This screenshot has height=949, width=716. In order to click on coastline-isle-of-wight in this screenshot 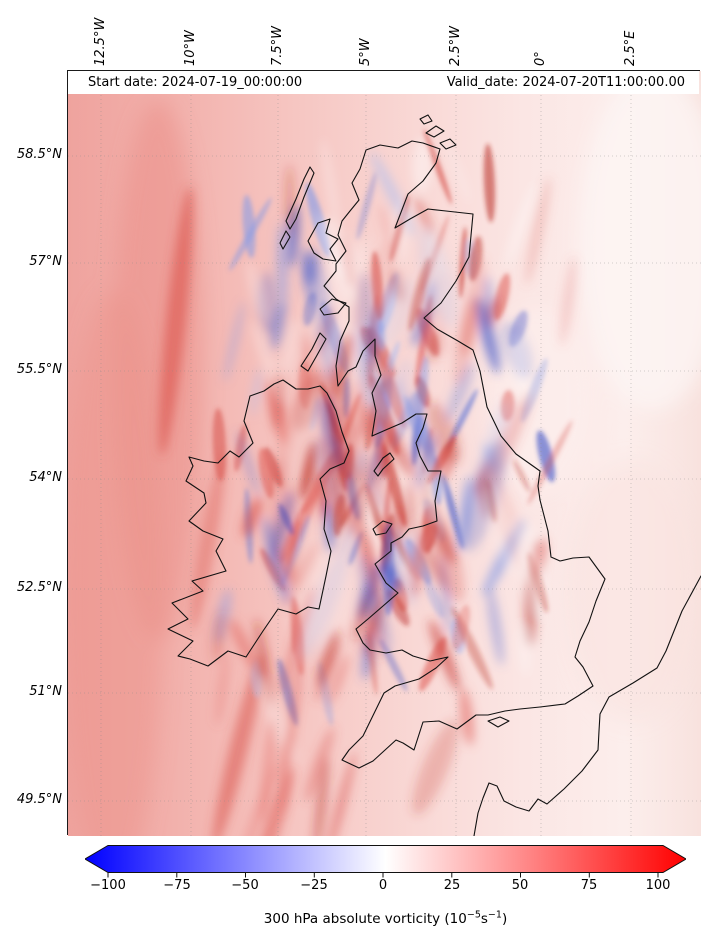, I will do `click(498, 722)`.